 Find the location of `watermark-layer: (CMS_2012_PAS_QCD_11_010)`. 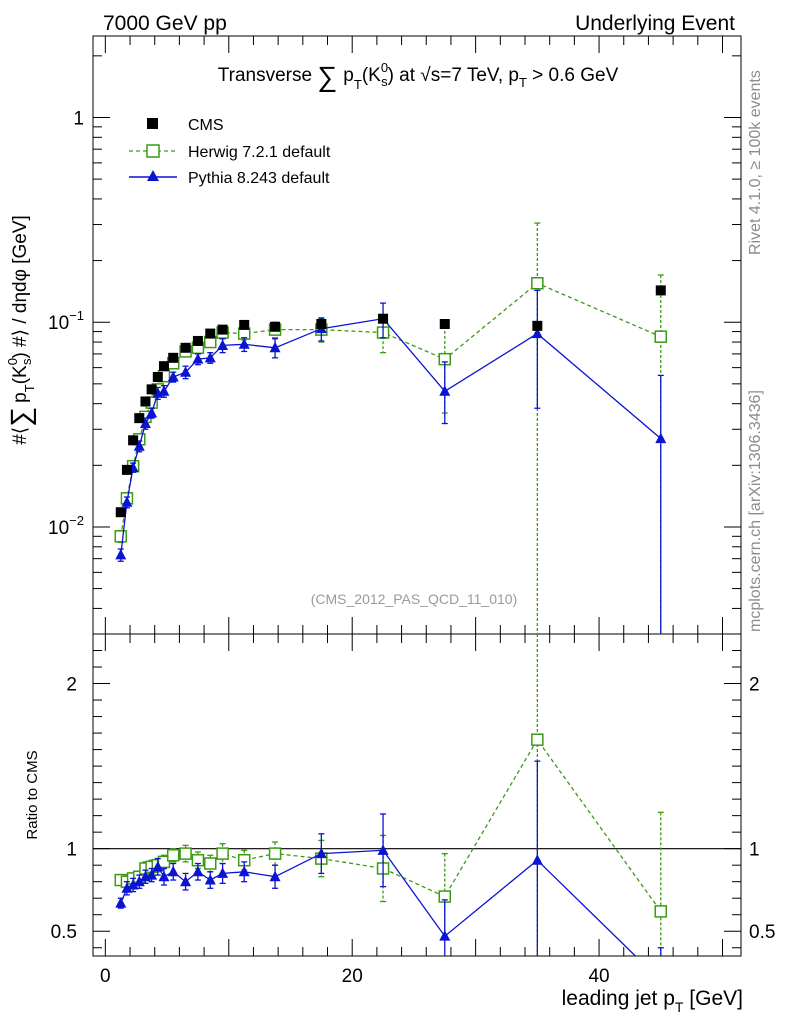

watermark-layer: (CMS_2012_PAS_QCD_11_010) is located at coordinates (414, 599).